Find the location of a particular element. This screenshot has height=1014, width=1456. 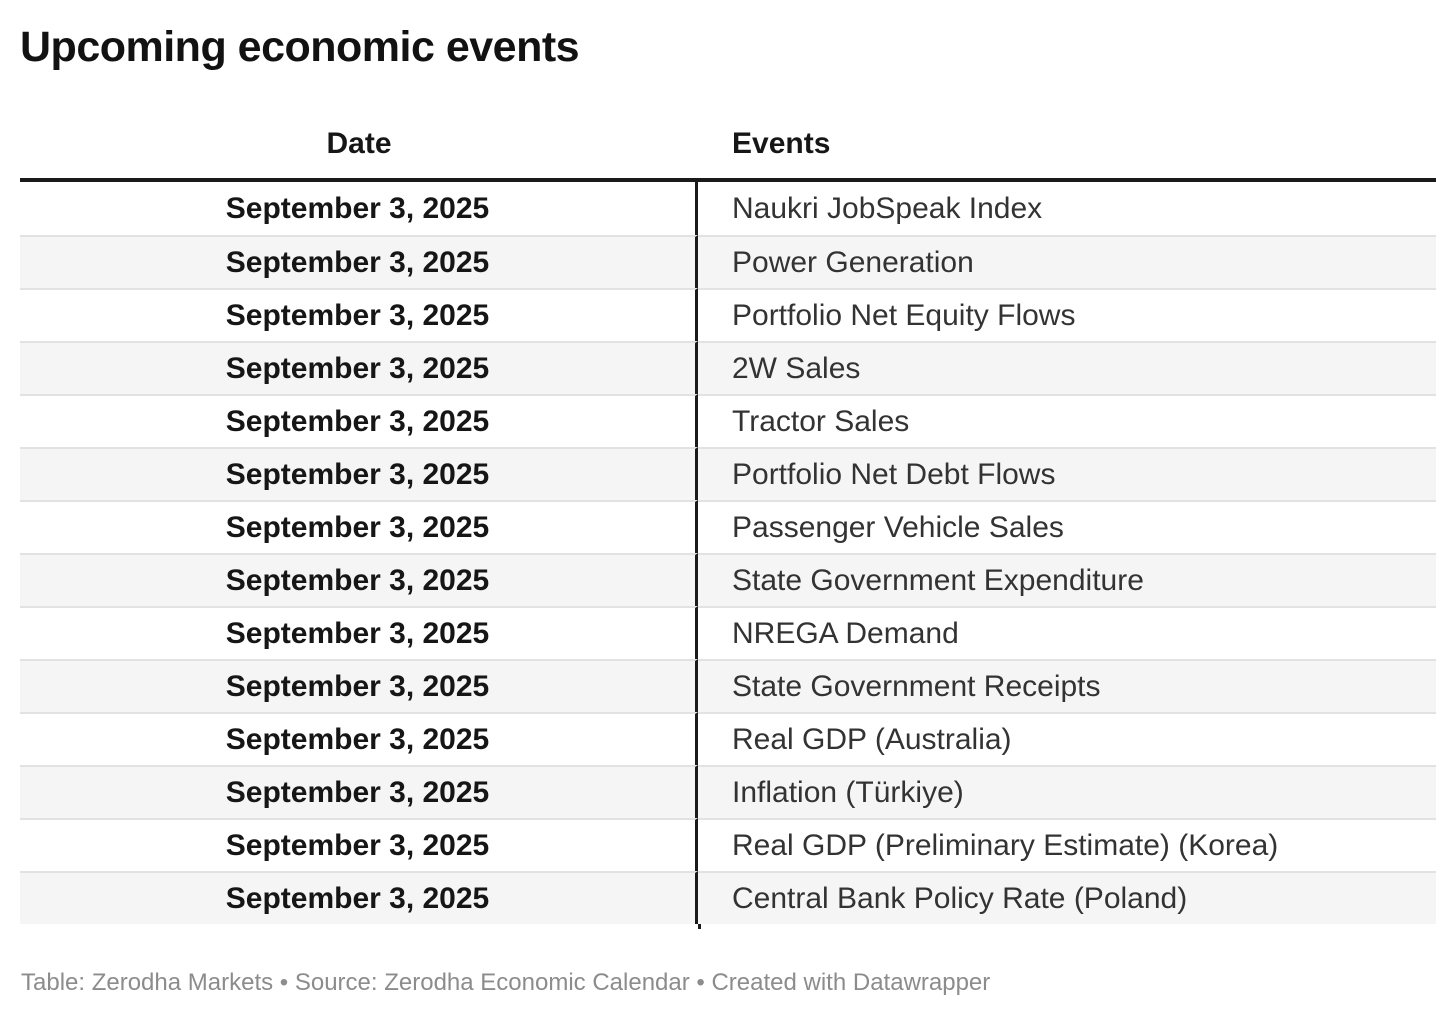

event-cell: Portfolio Net Debt Flows is located at coordinates (1067, 473).